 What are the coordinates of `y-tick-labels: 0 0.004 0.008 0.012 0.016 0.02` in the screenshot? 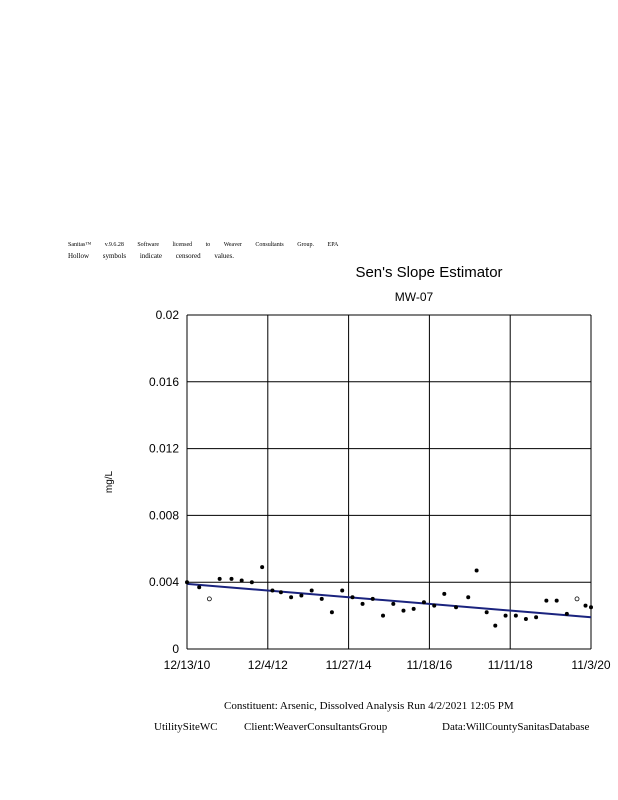 It's located at (164, 482).